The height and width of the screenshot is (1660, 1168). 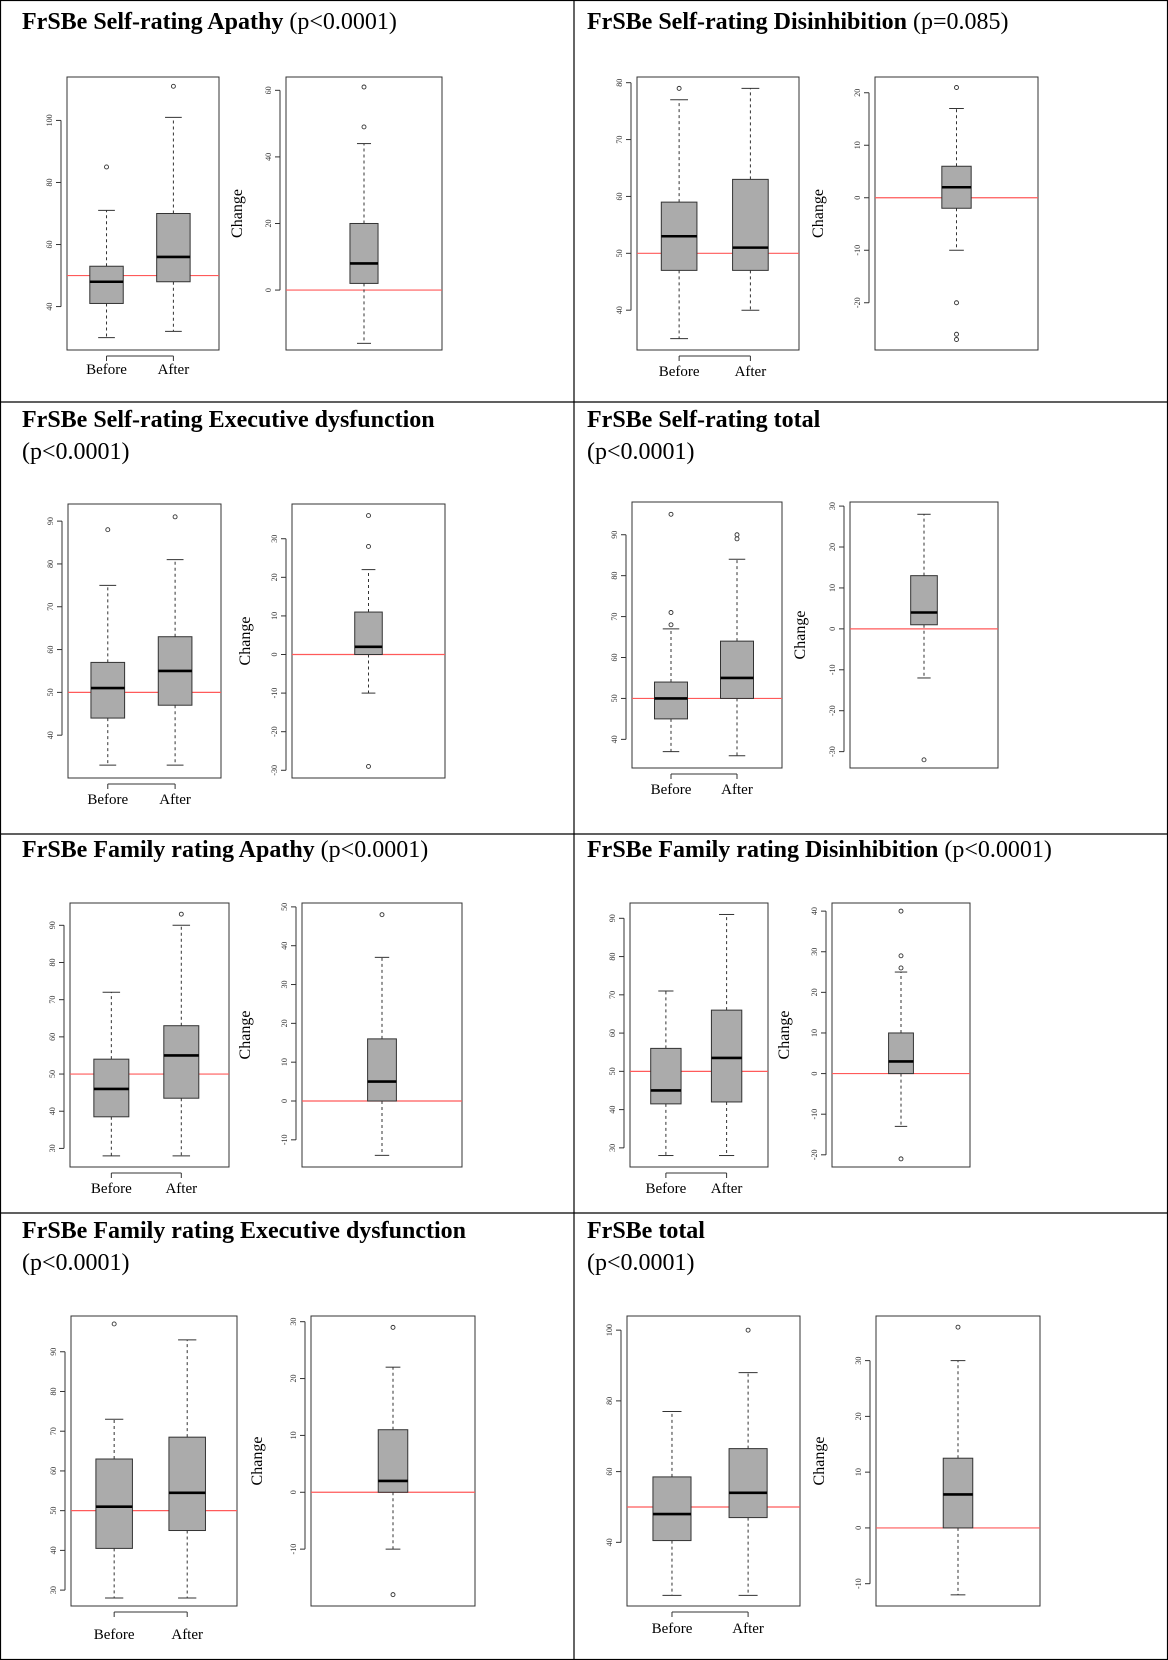 I want to click on chart-title-text: FrSBe Self-rating Apathy, so click(x=153, y=22).